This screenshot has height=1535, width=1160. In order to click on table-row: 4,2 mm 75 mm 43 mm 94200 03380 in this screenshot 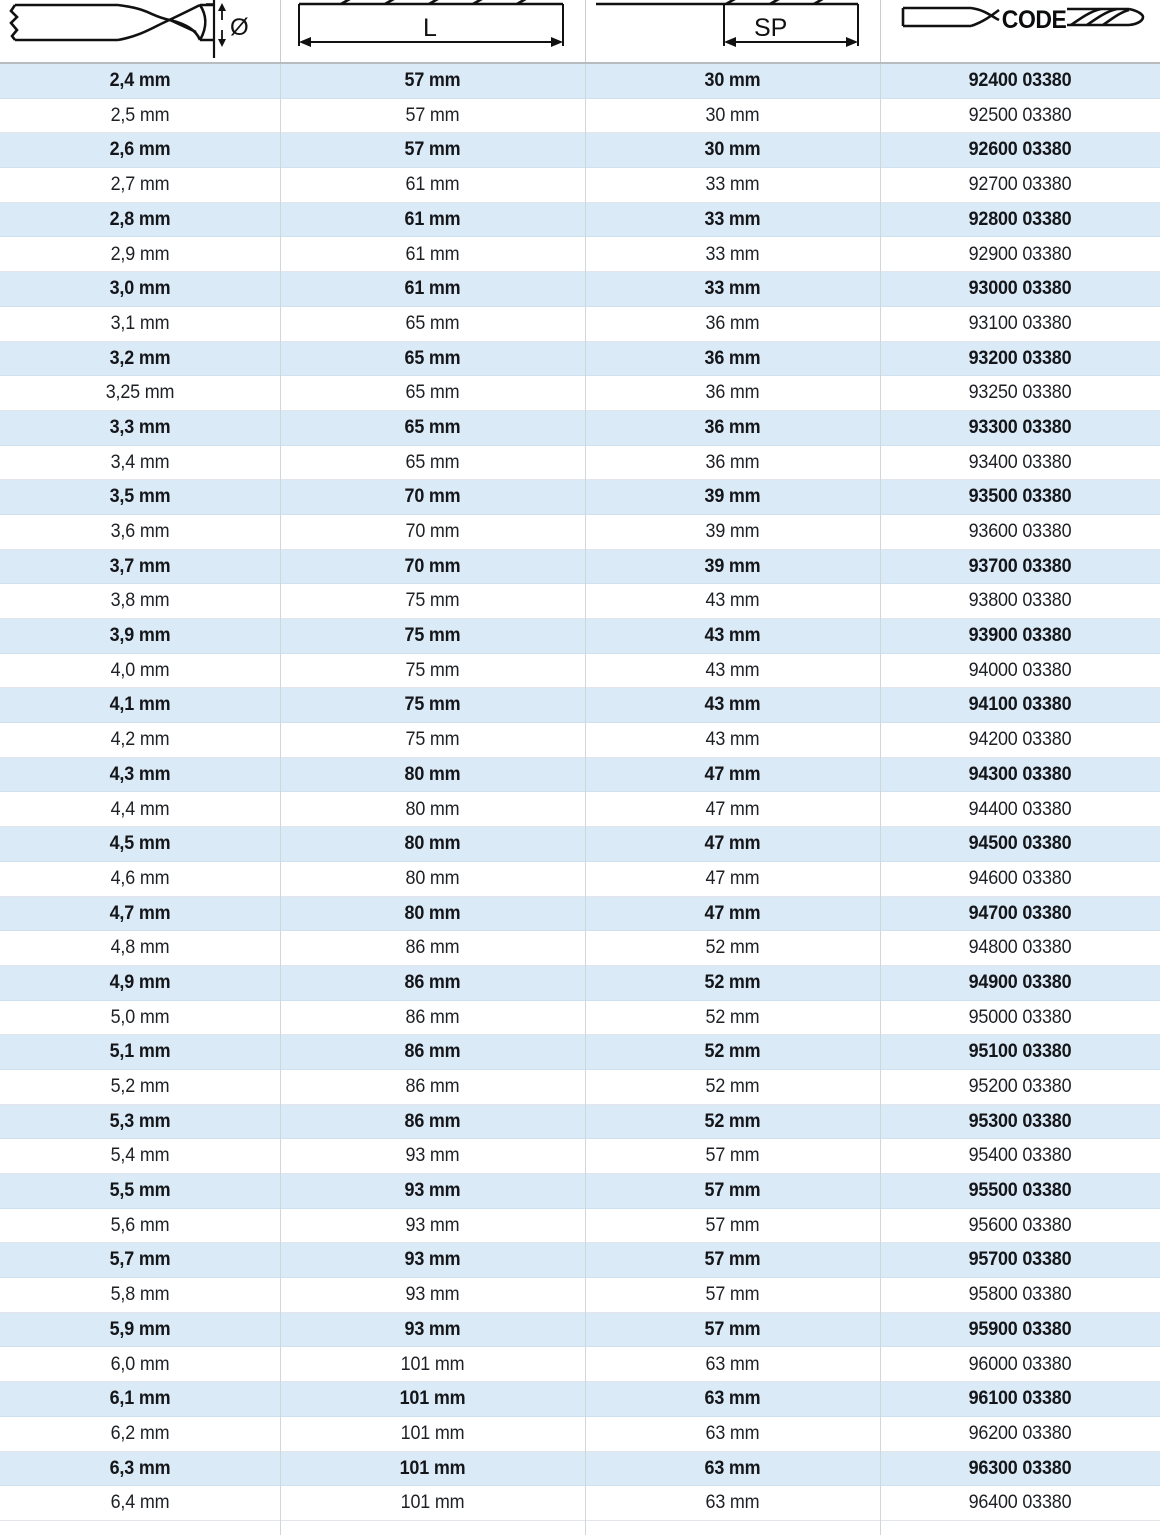, I will do `click(580, 740)`.